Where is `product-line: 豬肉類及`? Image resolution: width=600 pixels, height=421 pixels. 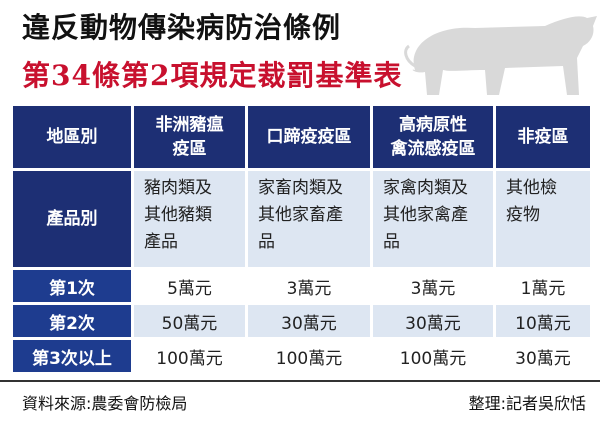
product-line: 豬肉類及 is located at coordinates (178, 188).